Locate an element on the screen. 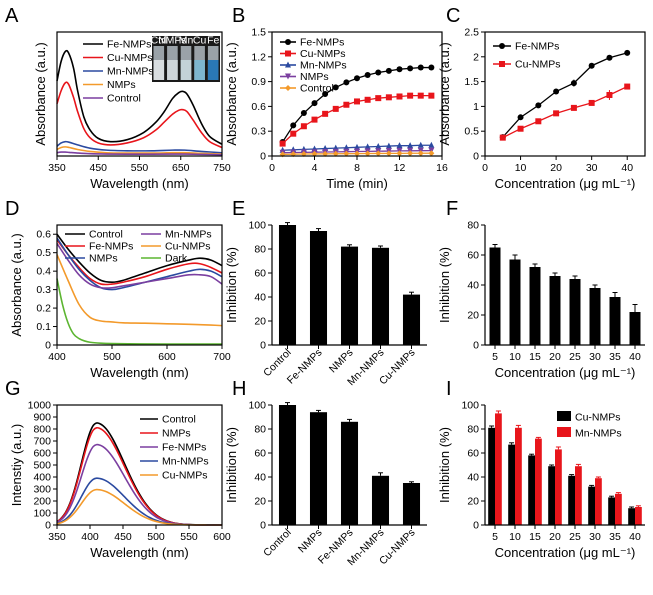  series-fe-nmps is located at coordinates (565, 95).